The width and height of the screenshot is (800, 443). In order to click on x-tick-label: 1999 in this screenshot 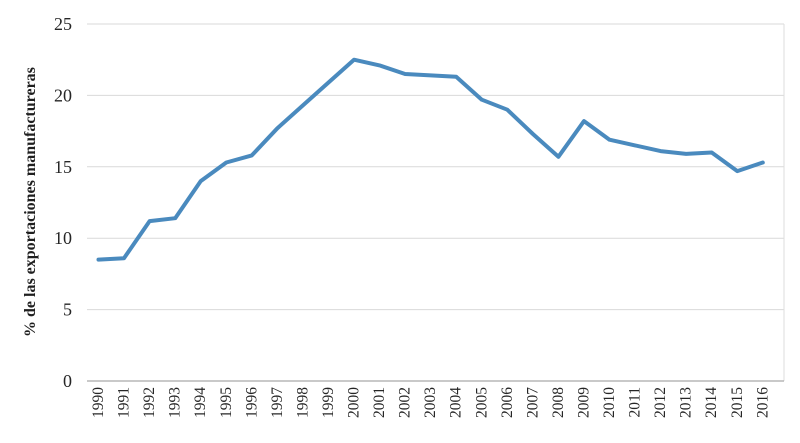, I will do `click(328, 402)`.